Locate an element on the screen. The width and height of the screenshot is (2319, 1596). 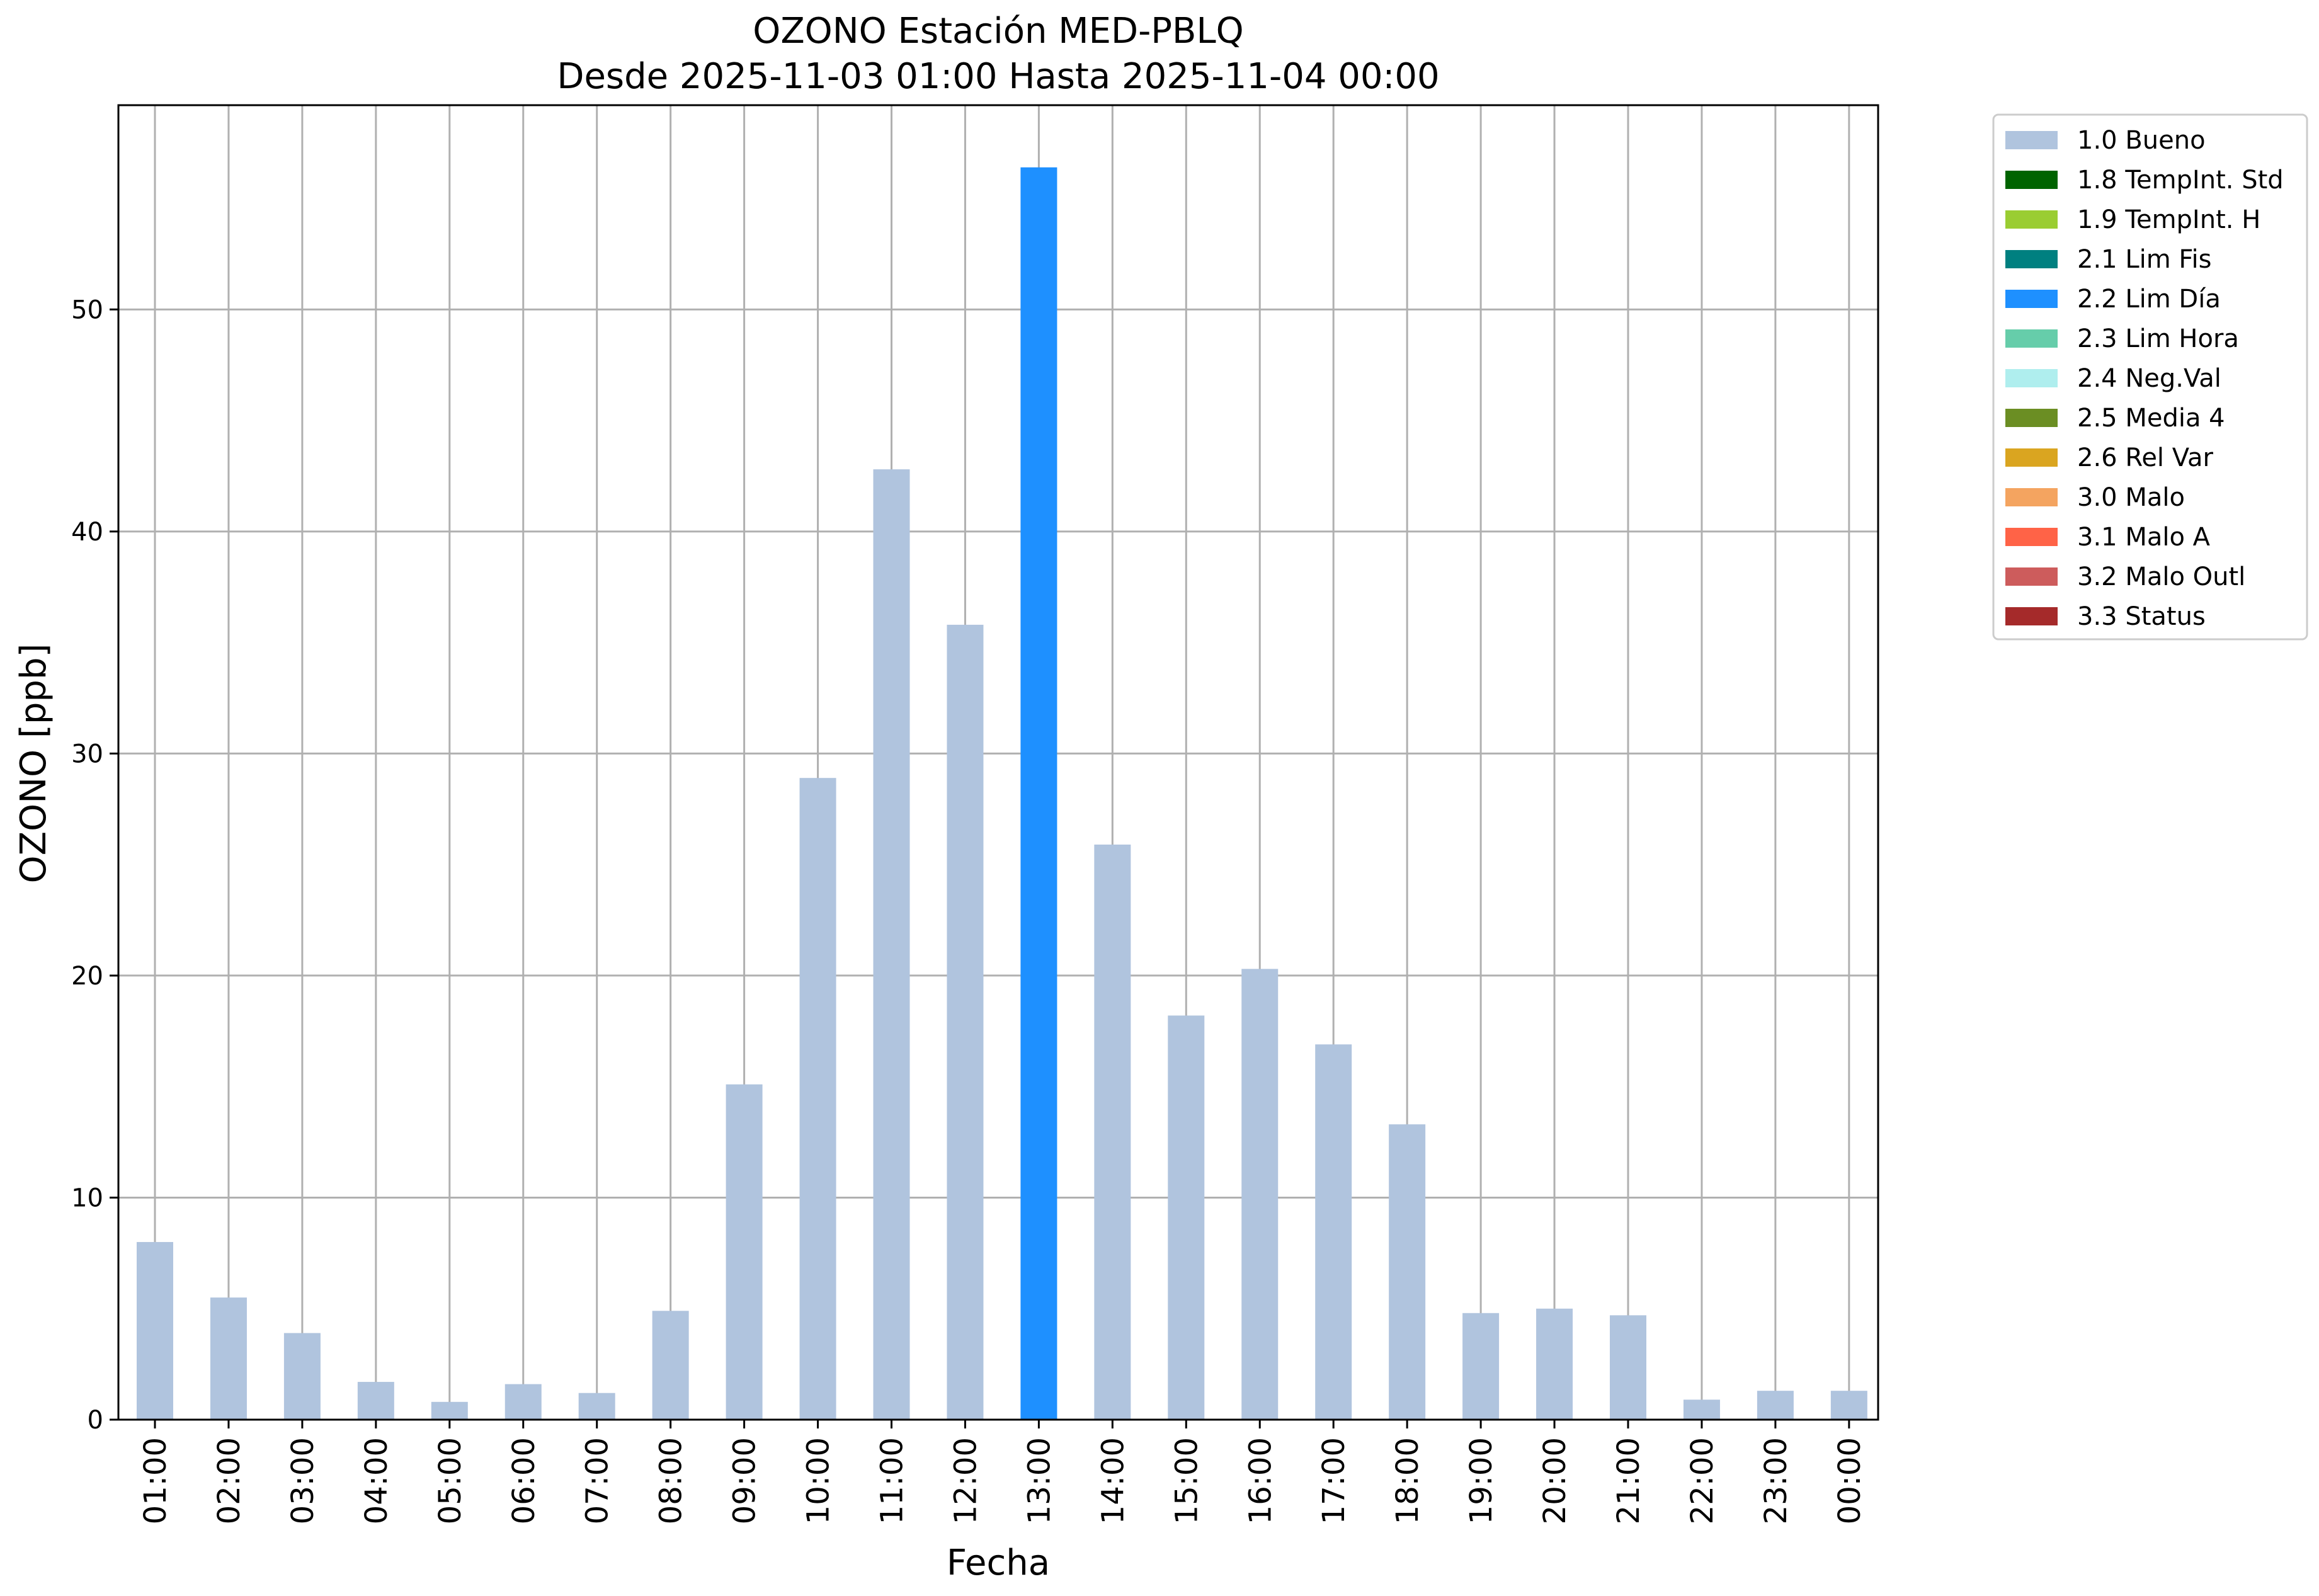
x-tick-label: 07:00 is located at coordinates (597, 1480).